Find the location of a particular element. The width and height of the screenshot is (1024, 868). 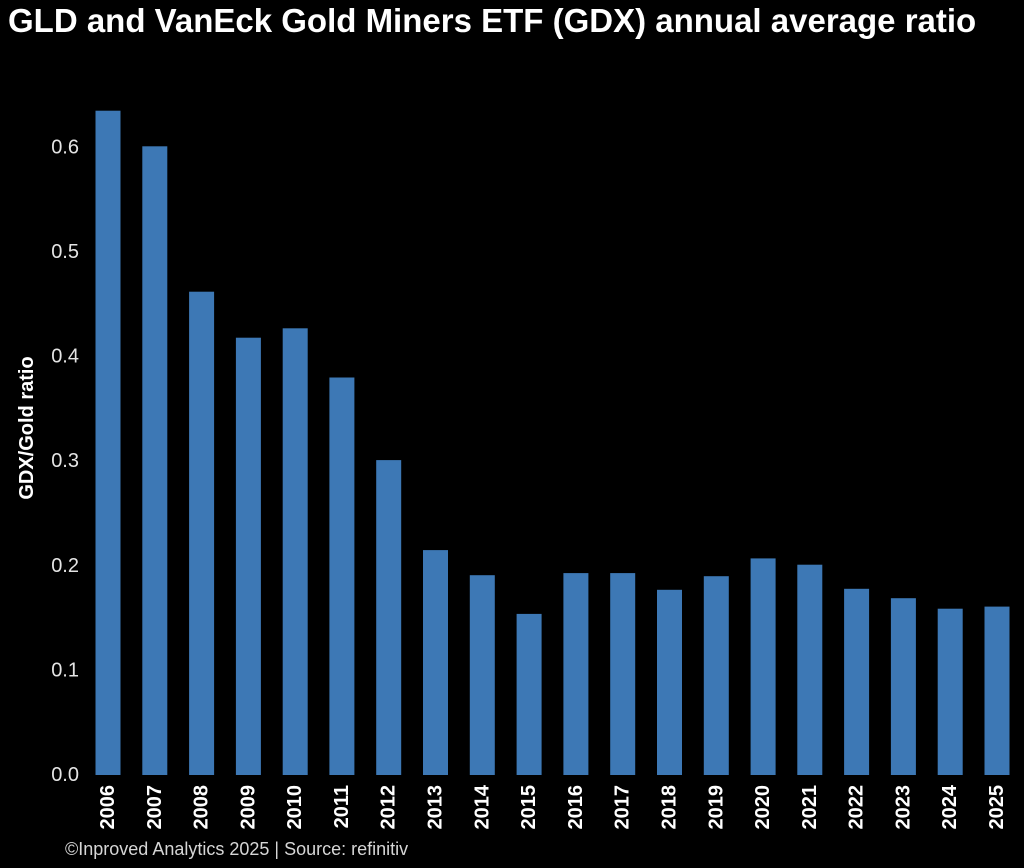

y-tick-label-0.6: 0.6 is located at coordinates (65, 147).